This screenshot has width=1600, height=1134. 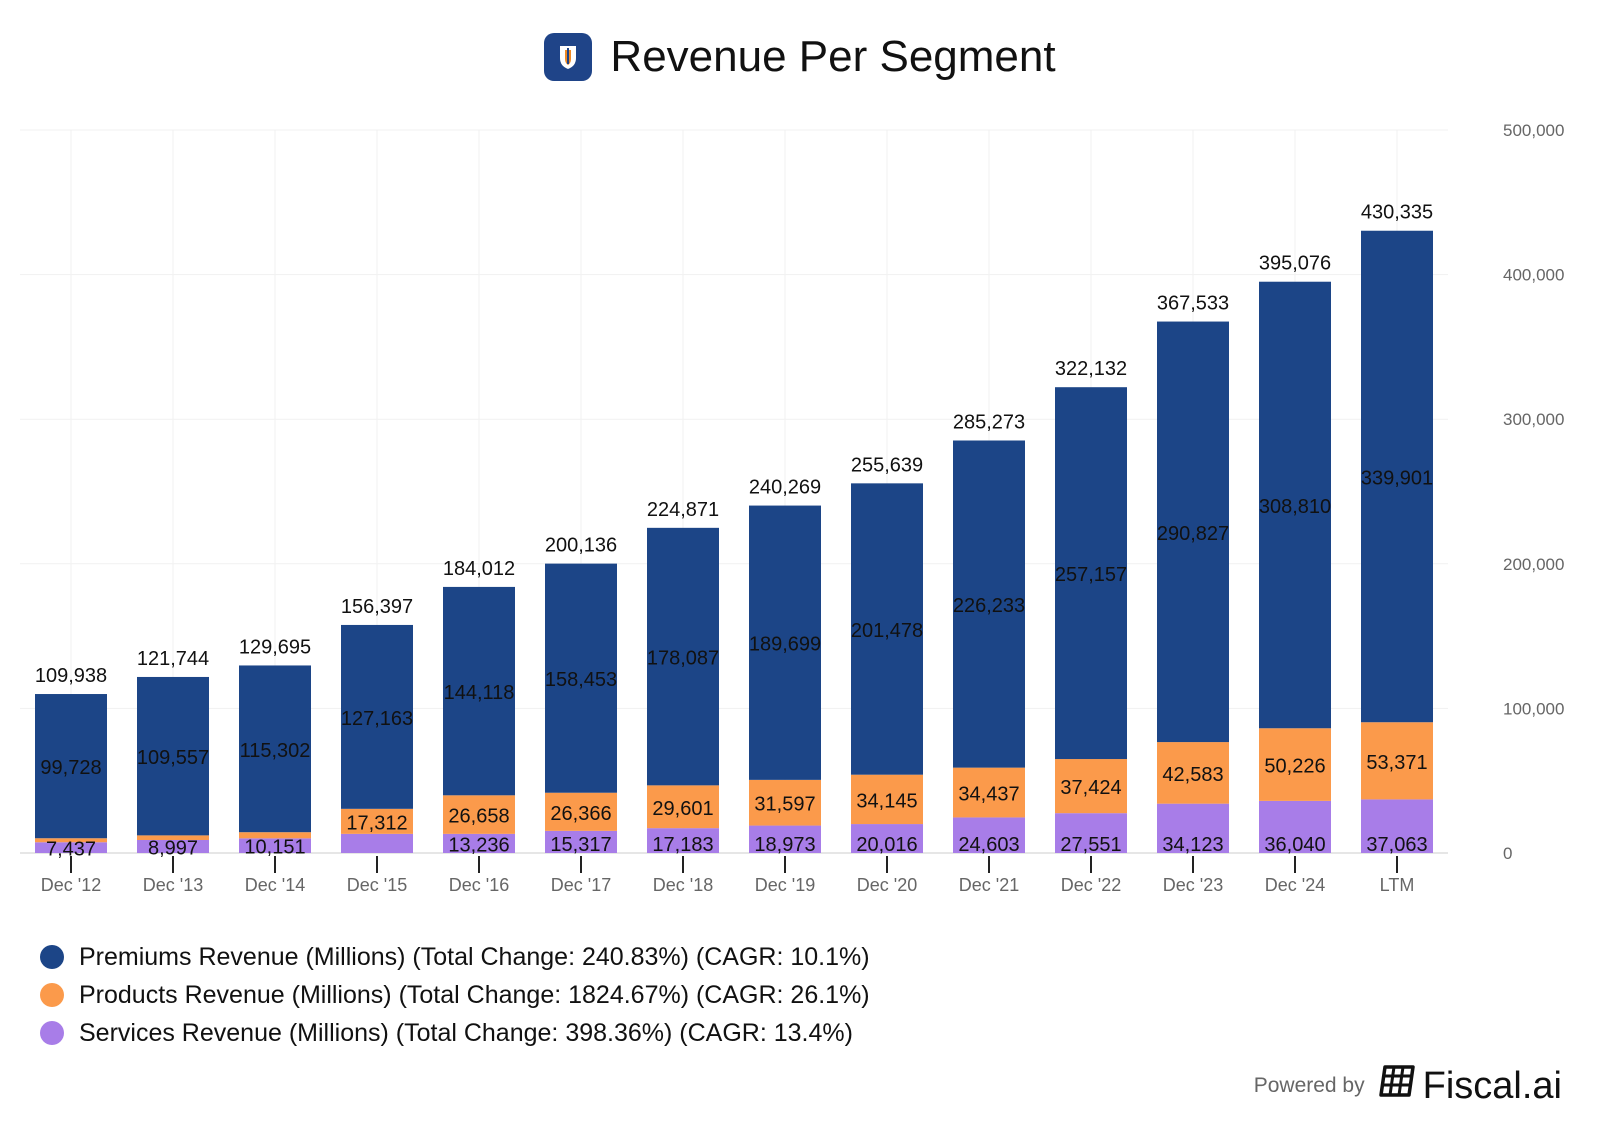 I want to click on total-label: 430,335, so click(x=1397, y=213).